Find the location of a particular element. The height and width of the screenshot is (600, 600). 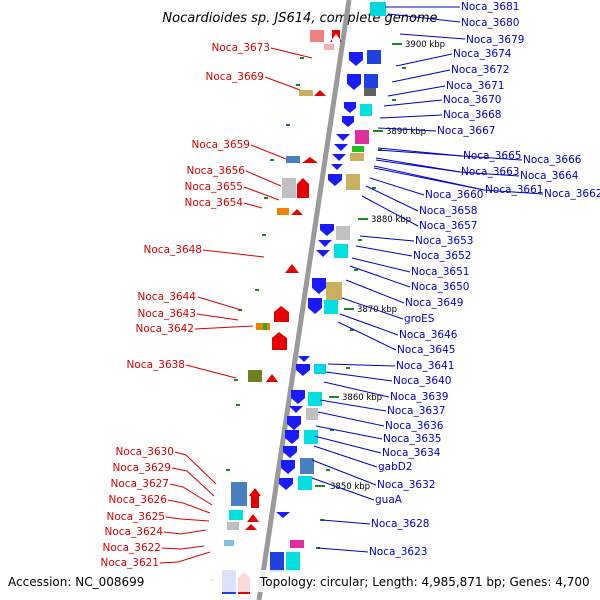

footer-background is located at coordinates (300, 581).